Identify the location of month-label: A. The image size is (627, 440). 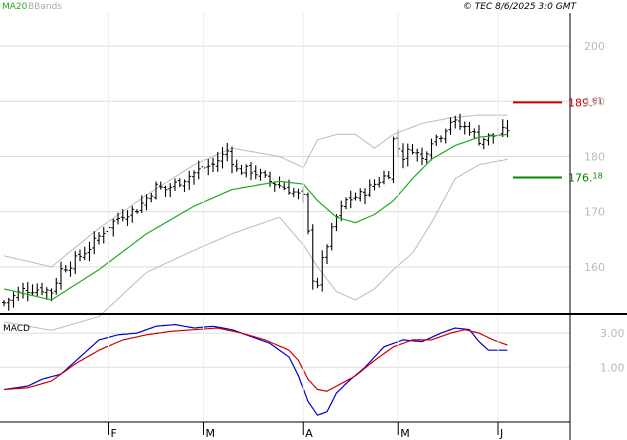
(309, 433).